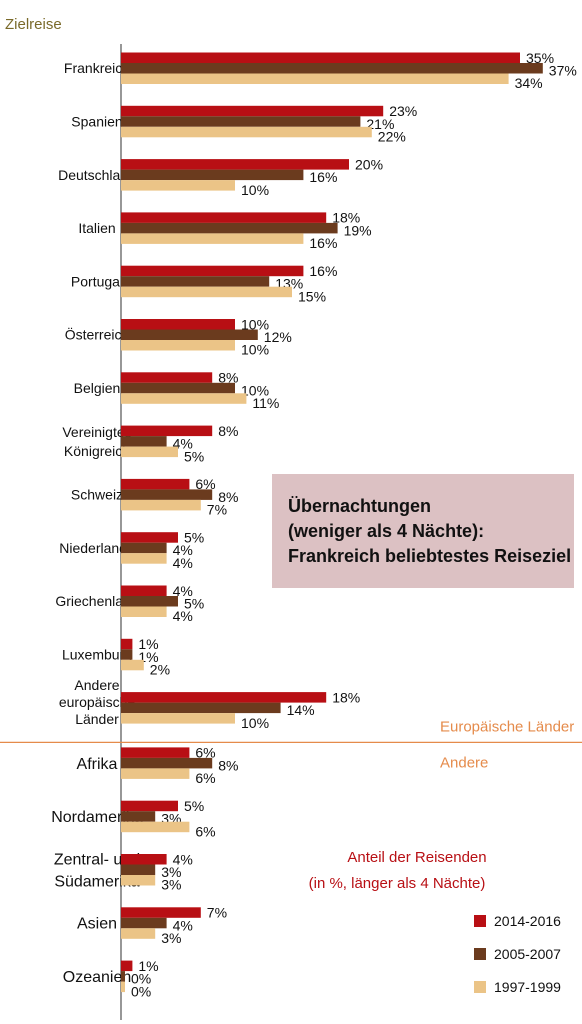 The image size is (582, 1024). I want to click on y-axis-title: Zielreise, so click(33, 24).